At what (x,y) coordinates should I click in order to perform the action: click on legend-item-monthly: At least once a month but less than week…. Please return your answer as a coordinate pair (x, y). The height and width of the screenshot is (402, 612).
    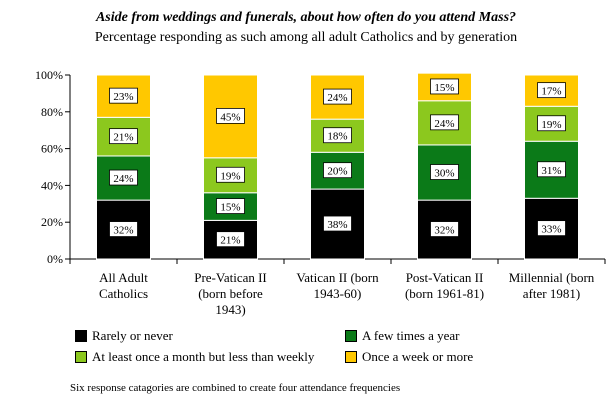
    Looking at the image, I should click on (194, 357).